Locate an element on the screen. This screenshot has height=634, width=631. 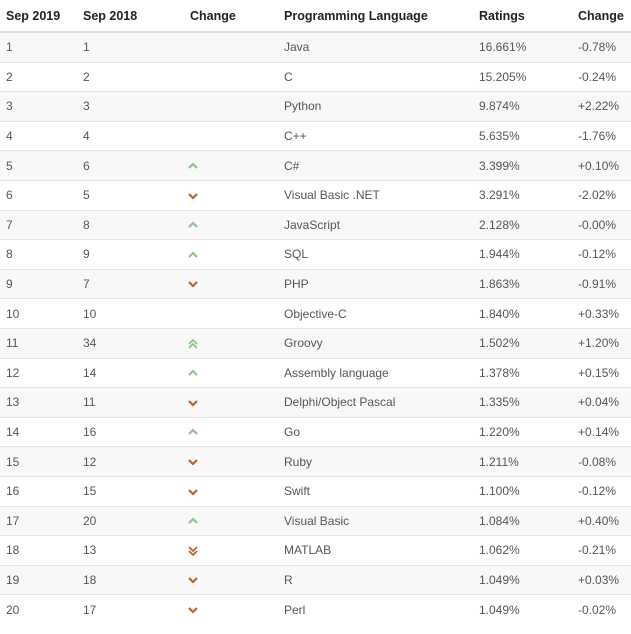
rank-2019: 4 is located at coordinates (38, 135).